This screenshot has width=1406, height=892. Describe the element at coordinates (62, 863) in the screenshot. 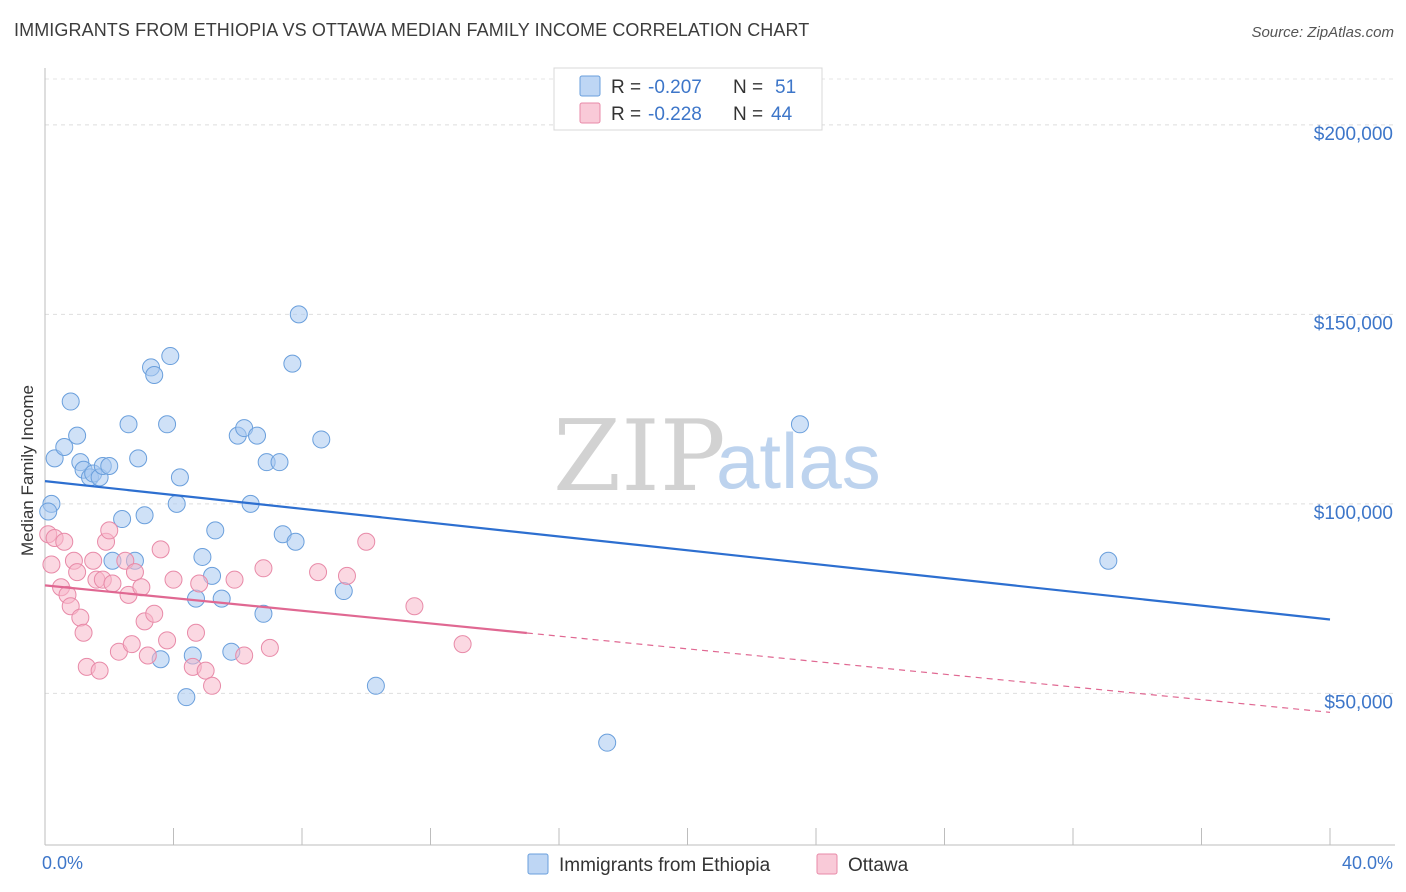

I see `x-tick-label-0: 0.0%` at that location.